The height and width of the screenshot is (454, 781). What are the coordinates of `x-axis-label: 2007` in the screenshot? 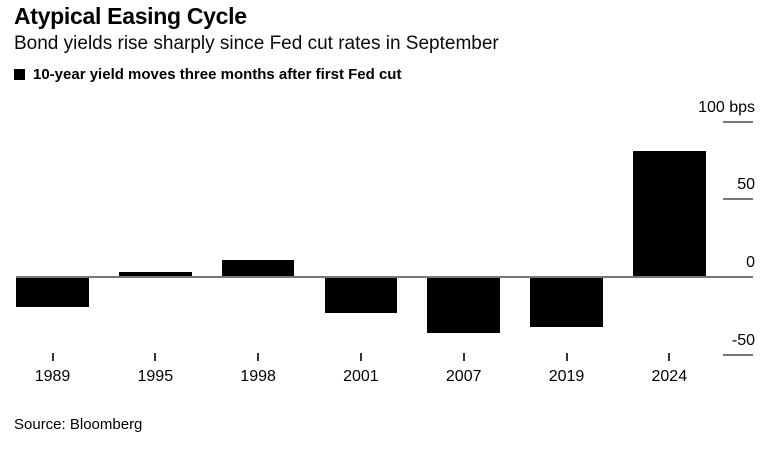 It's located at (463, 376).